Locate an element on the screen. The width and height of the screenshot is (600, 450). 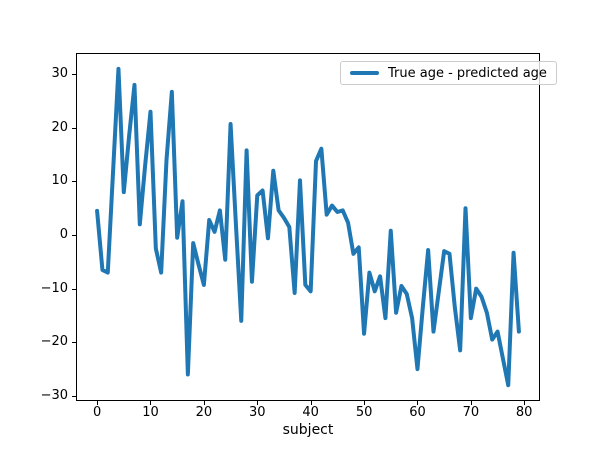
x-tick-label: 0 is located at coordinates (97, 412).